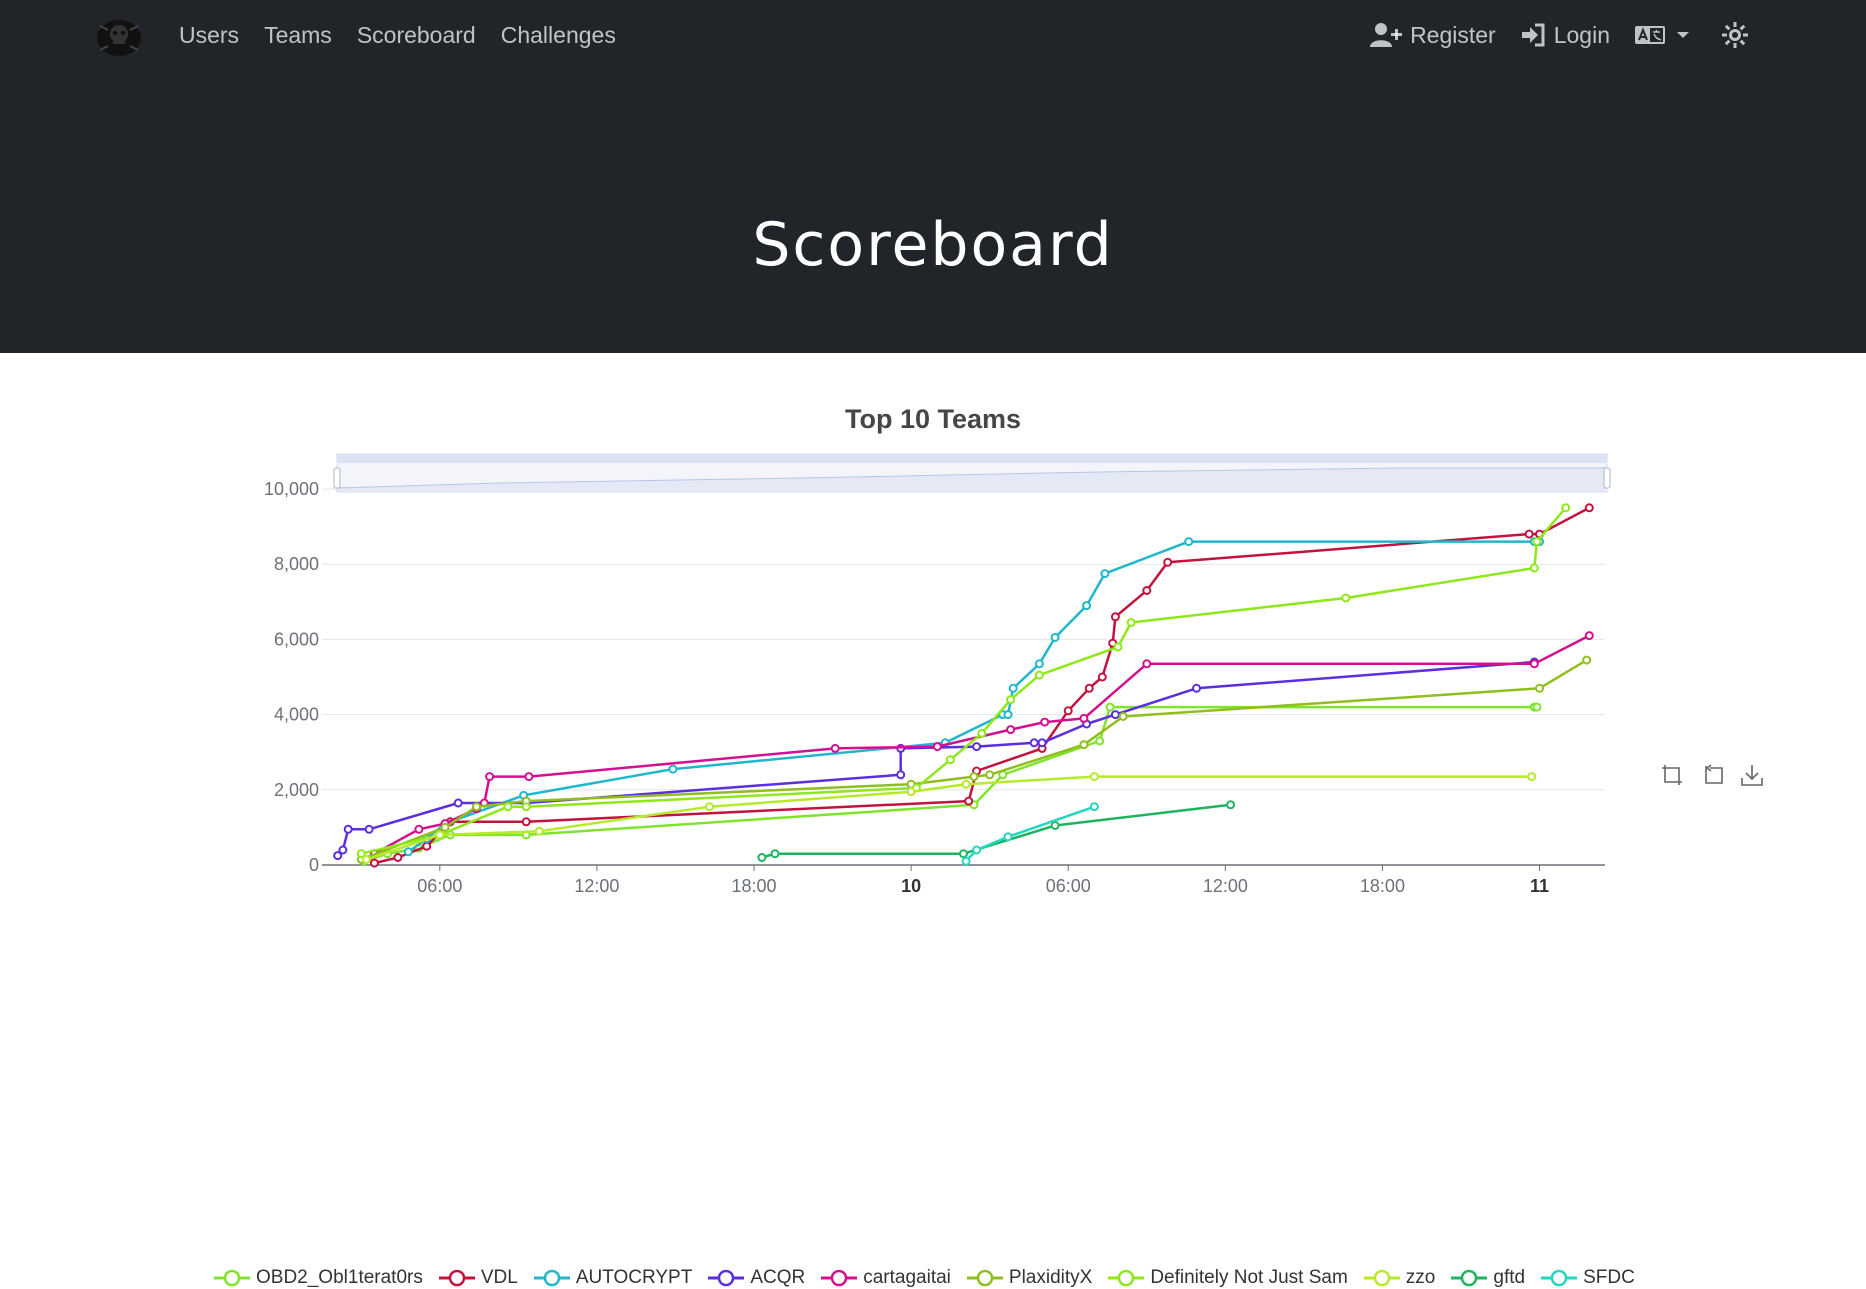 The image size is (1866, 1289). I want to click on series-sfdc, so click(1030, 834).